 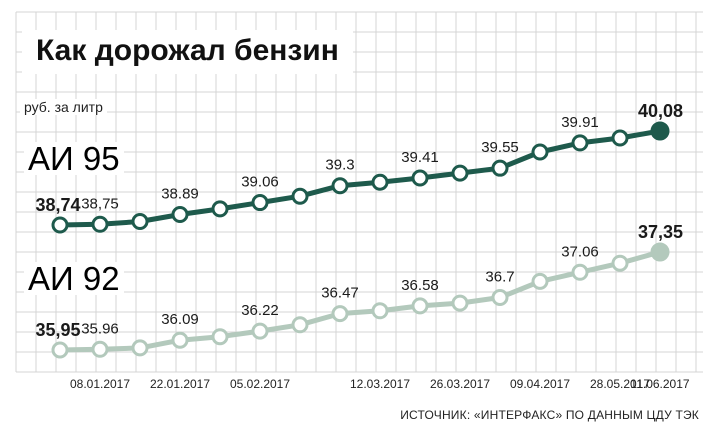 I want to click on data-label: 36.22, so click(x=260, y=310).